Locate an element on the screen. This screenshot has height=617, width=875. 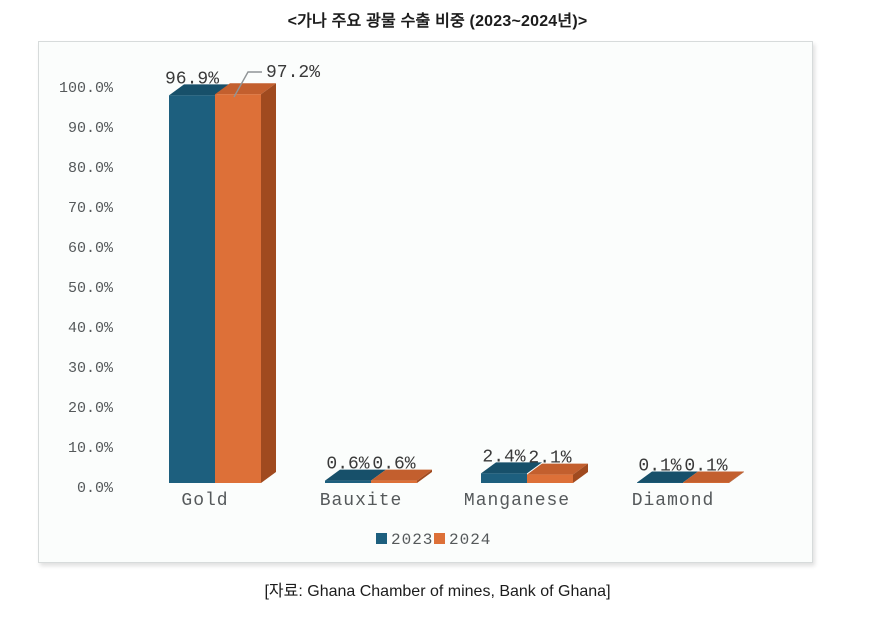
legend-label-2024: 2024 is located at coordinates (470, 540).